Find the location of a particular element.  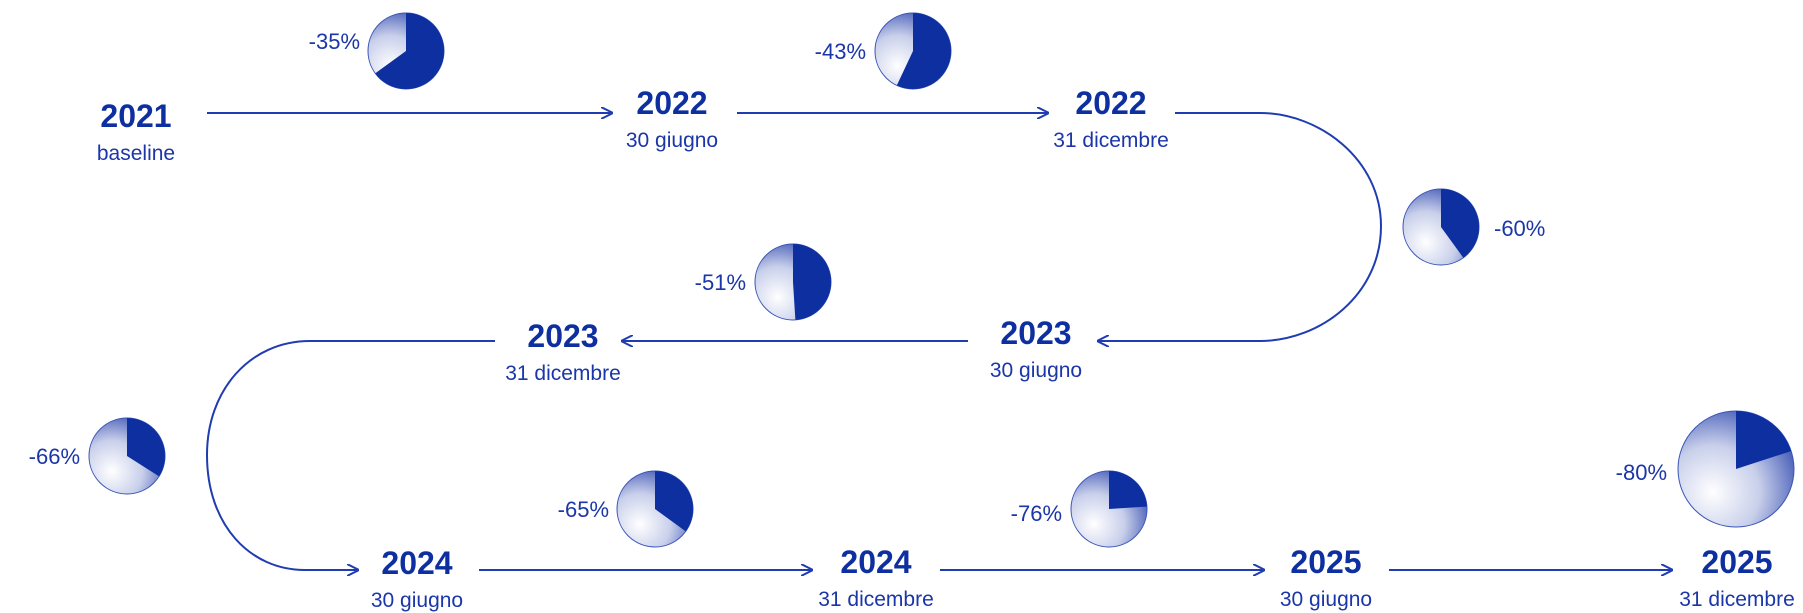

reduction-pie: -51% is located at coordinates (763, 282).